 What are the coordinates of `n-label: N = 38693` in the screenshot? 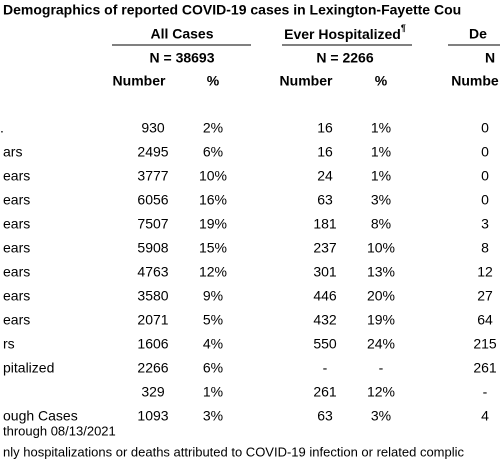 It's located at (182, 58).